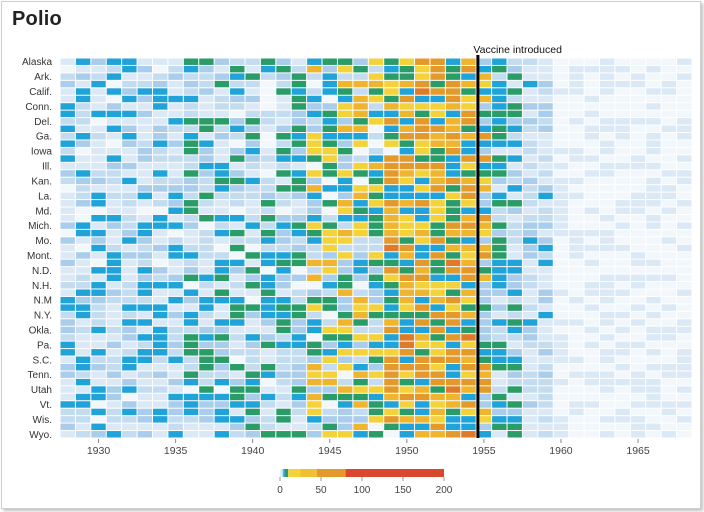 The height and width of the screenshot is (512, 704). I want to click on state-label: Pa., so click(44, 345).